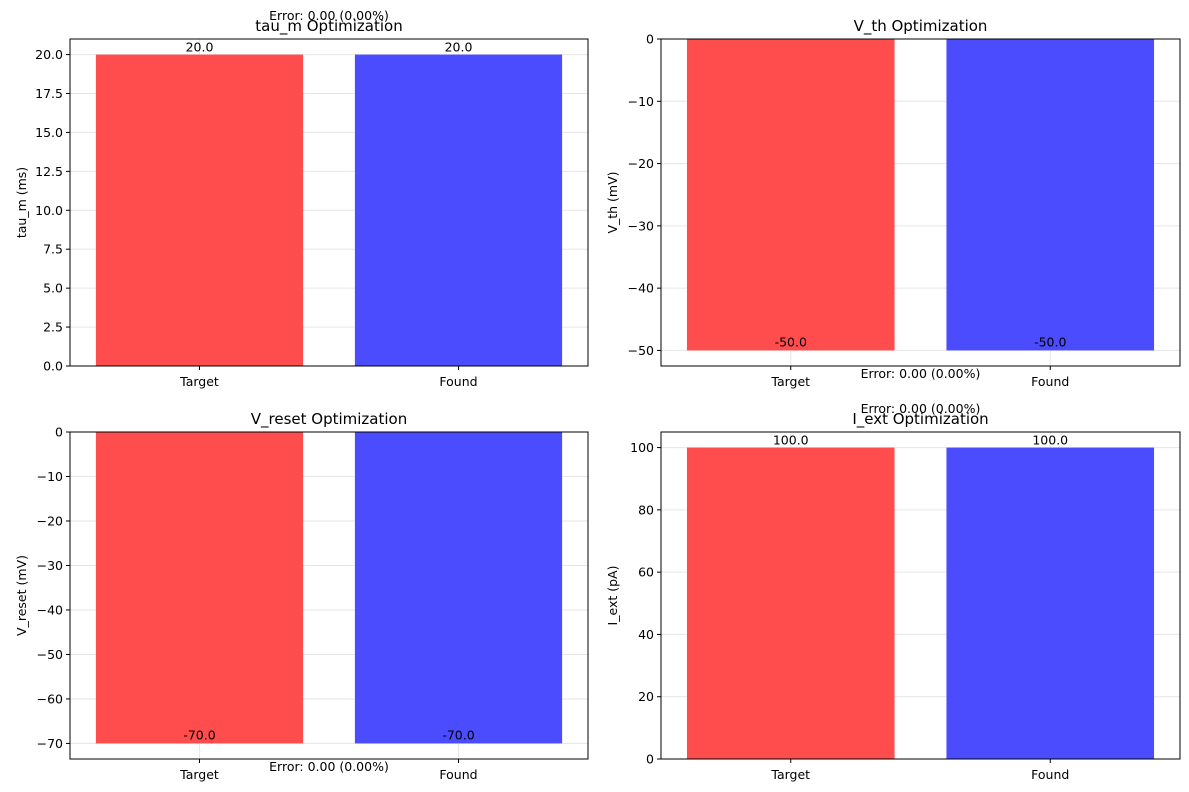  What do you see at coordinates (21, 202) in the screenshot?
I see `y-axis-label: tau_m (ms)` at bounding box center [21, 202].